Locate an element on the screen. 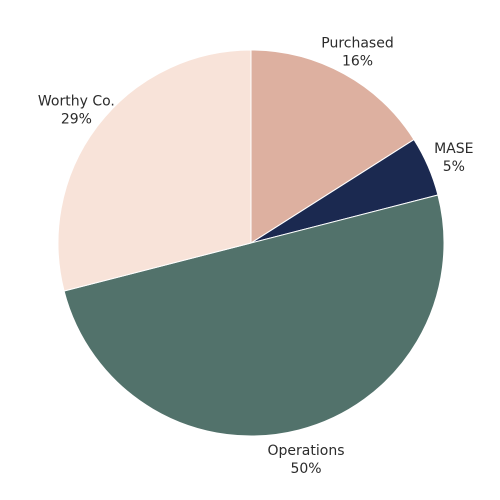 Image resolution: width=500 pixels, height=500 pixels. pie-label-mase: MASE 5% is located at coordinates (453, 158).